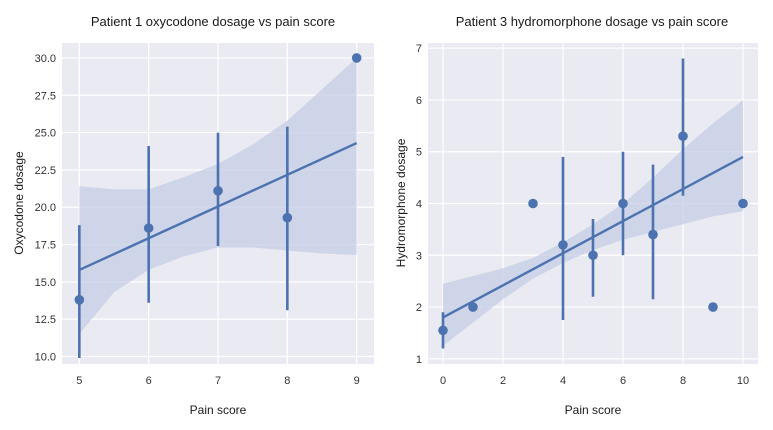 This screenshot has height=430, width=773. Describe the element at coordinates (45, 283) in the screenshot. I see `y-tick-label: 15.0` at that location.